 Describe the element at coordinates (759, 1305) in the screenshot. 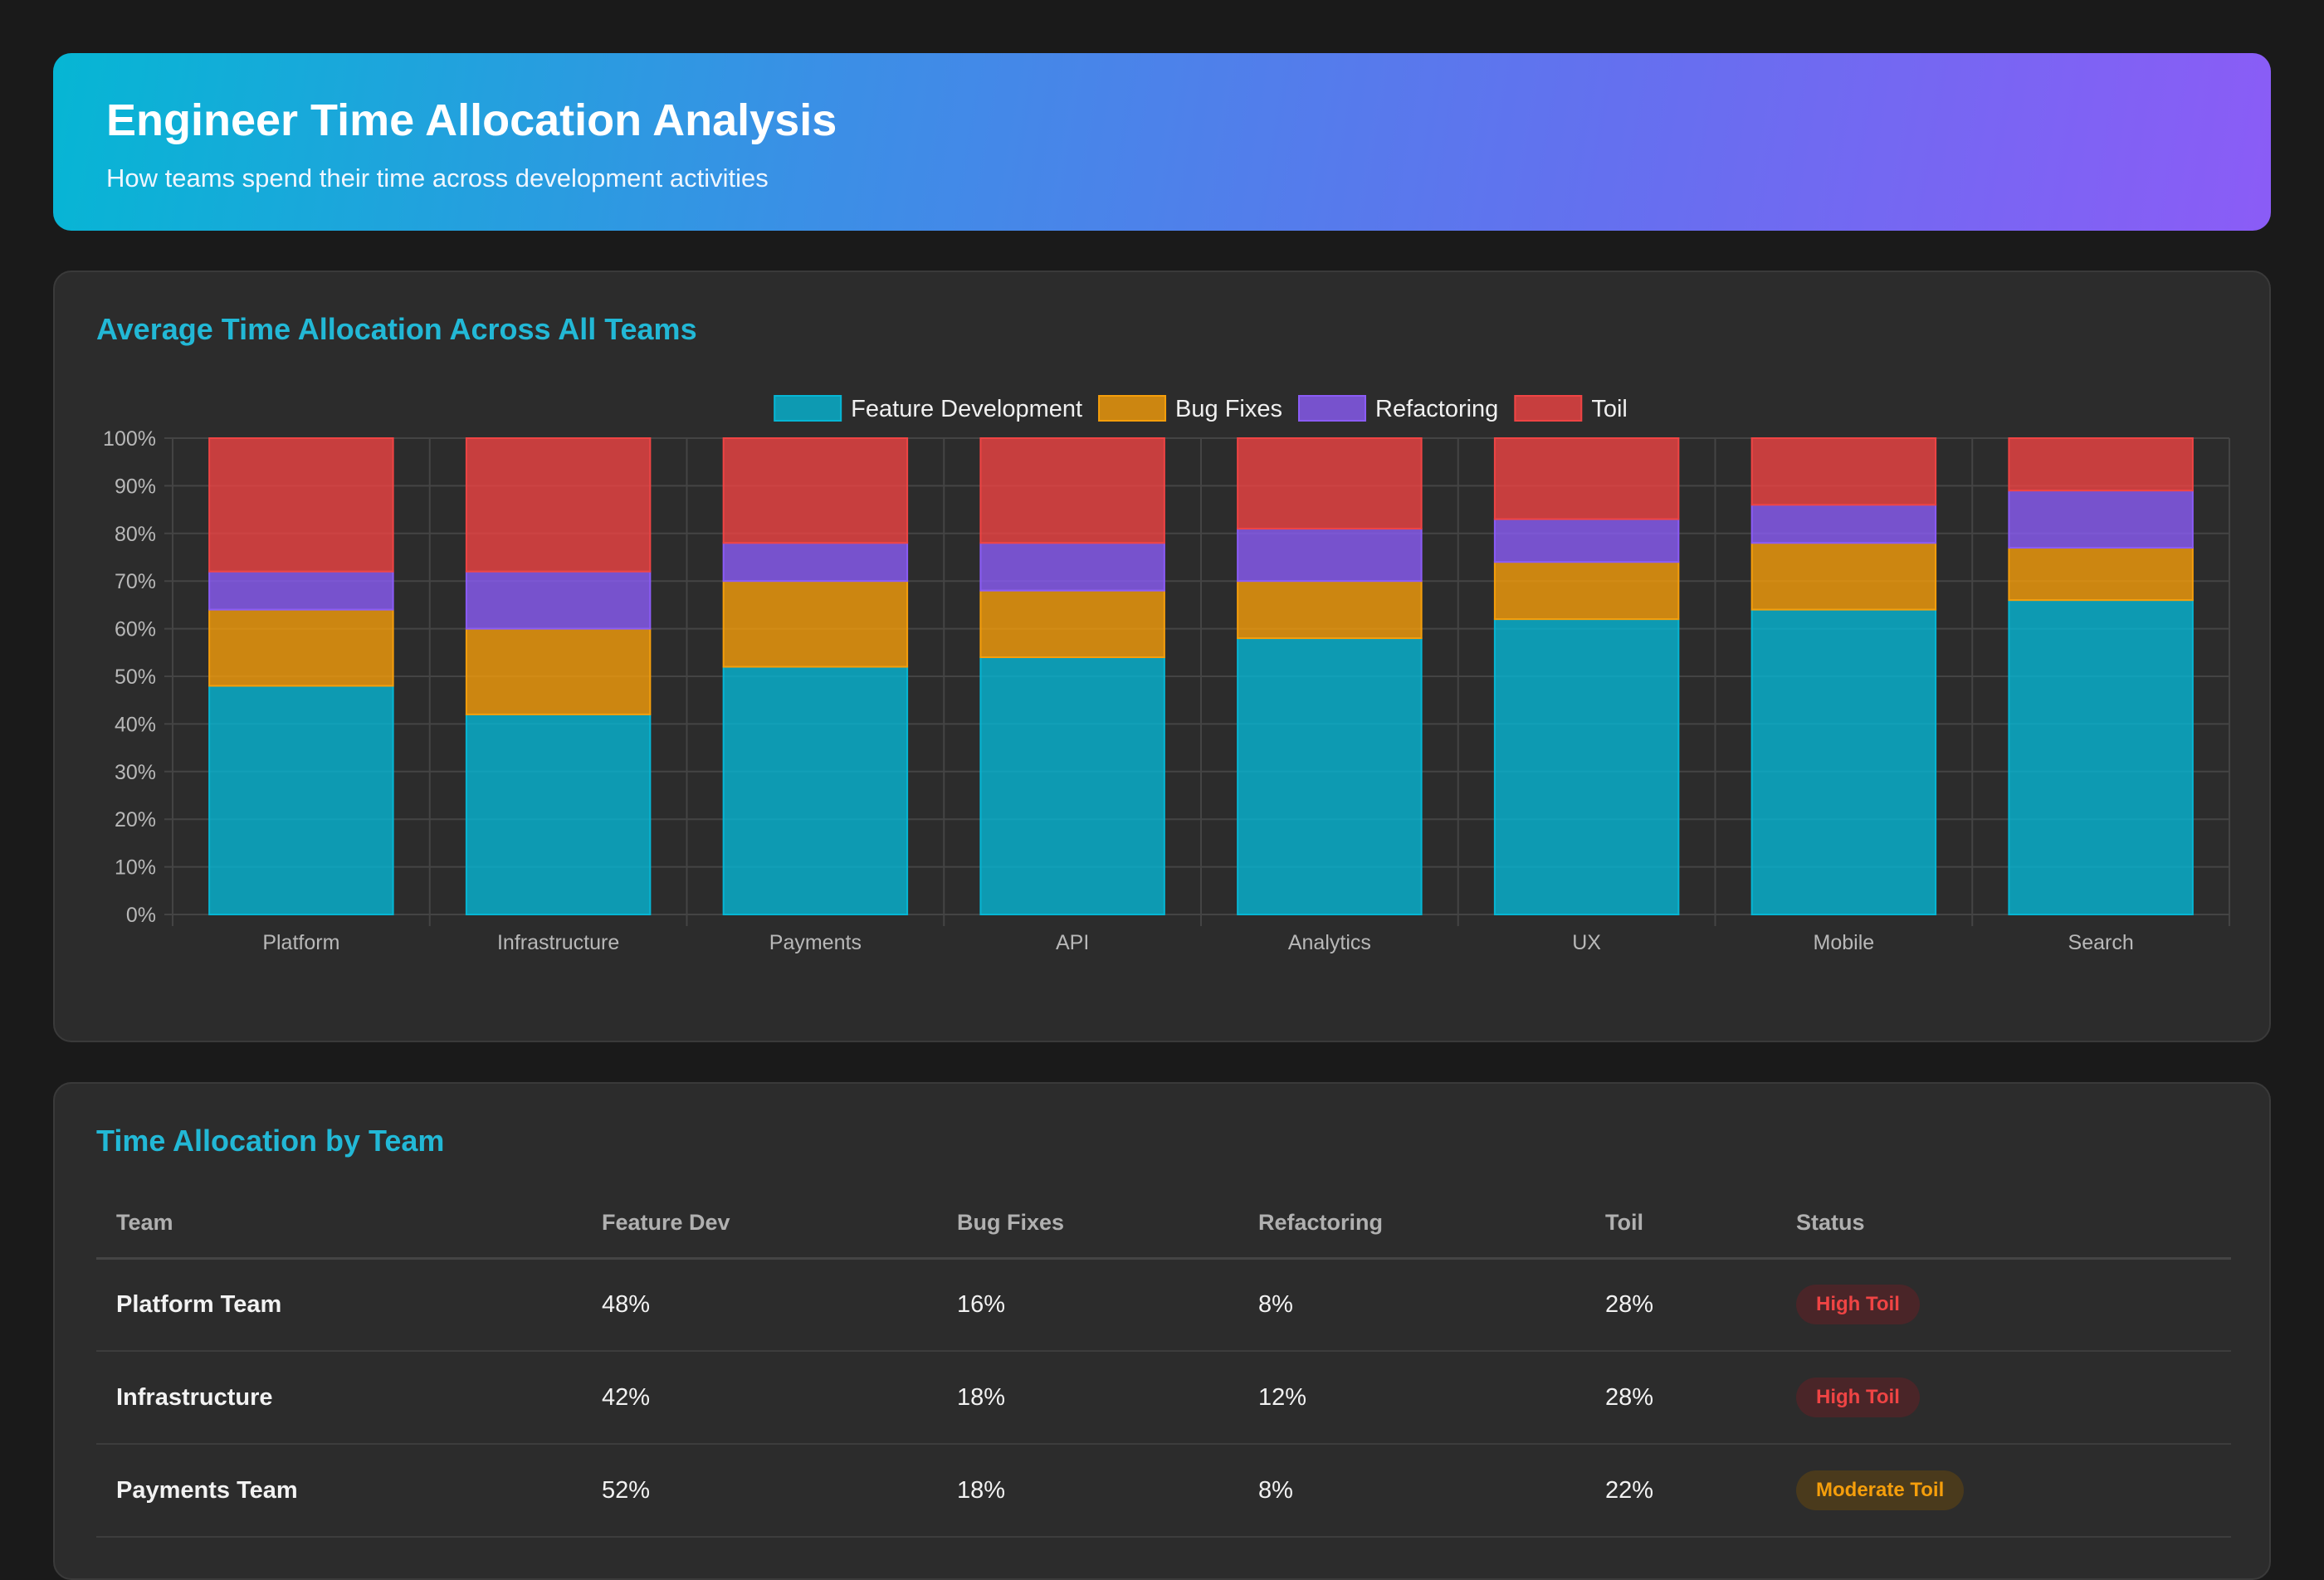

I see `feature-dev-value: 48%` at that location.